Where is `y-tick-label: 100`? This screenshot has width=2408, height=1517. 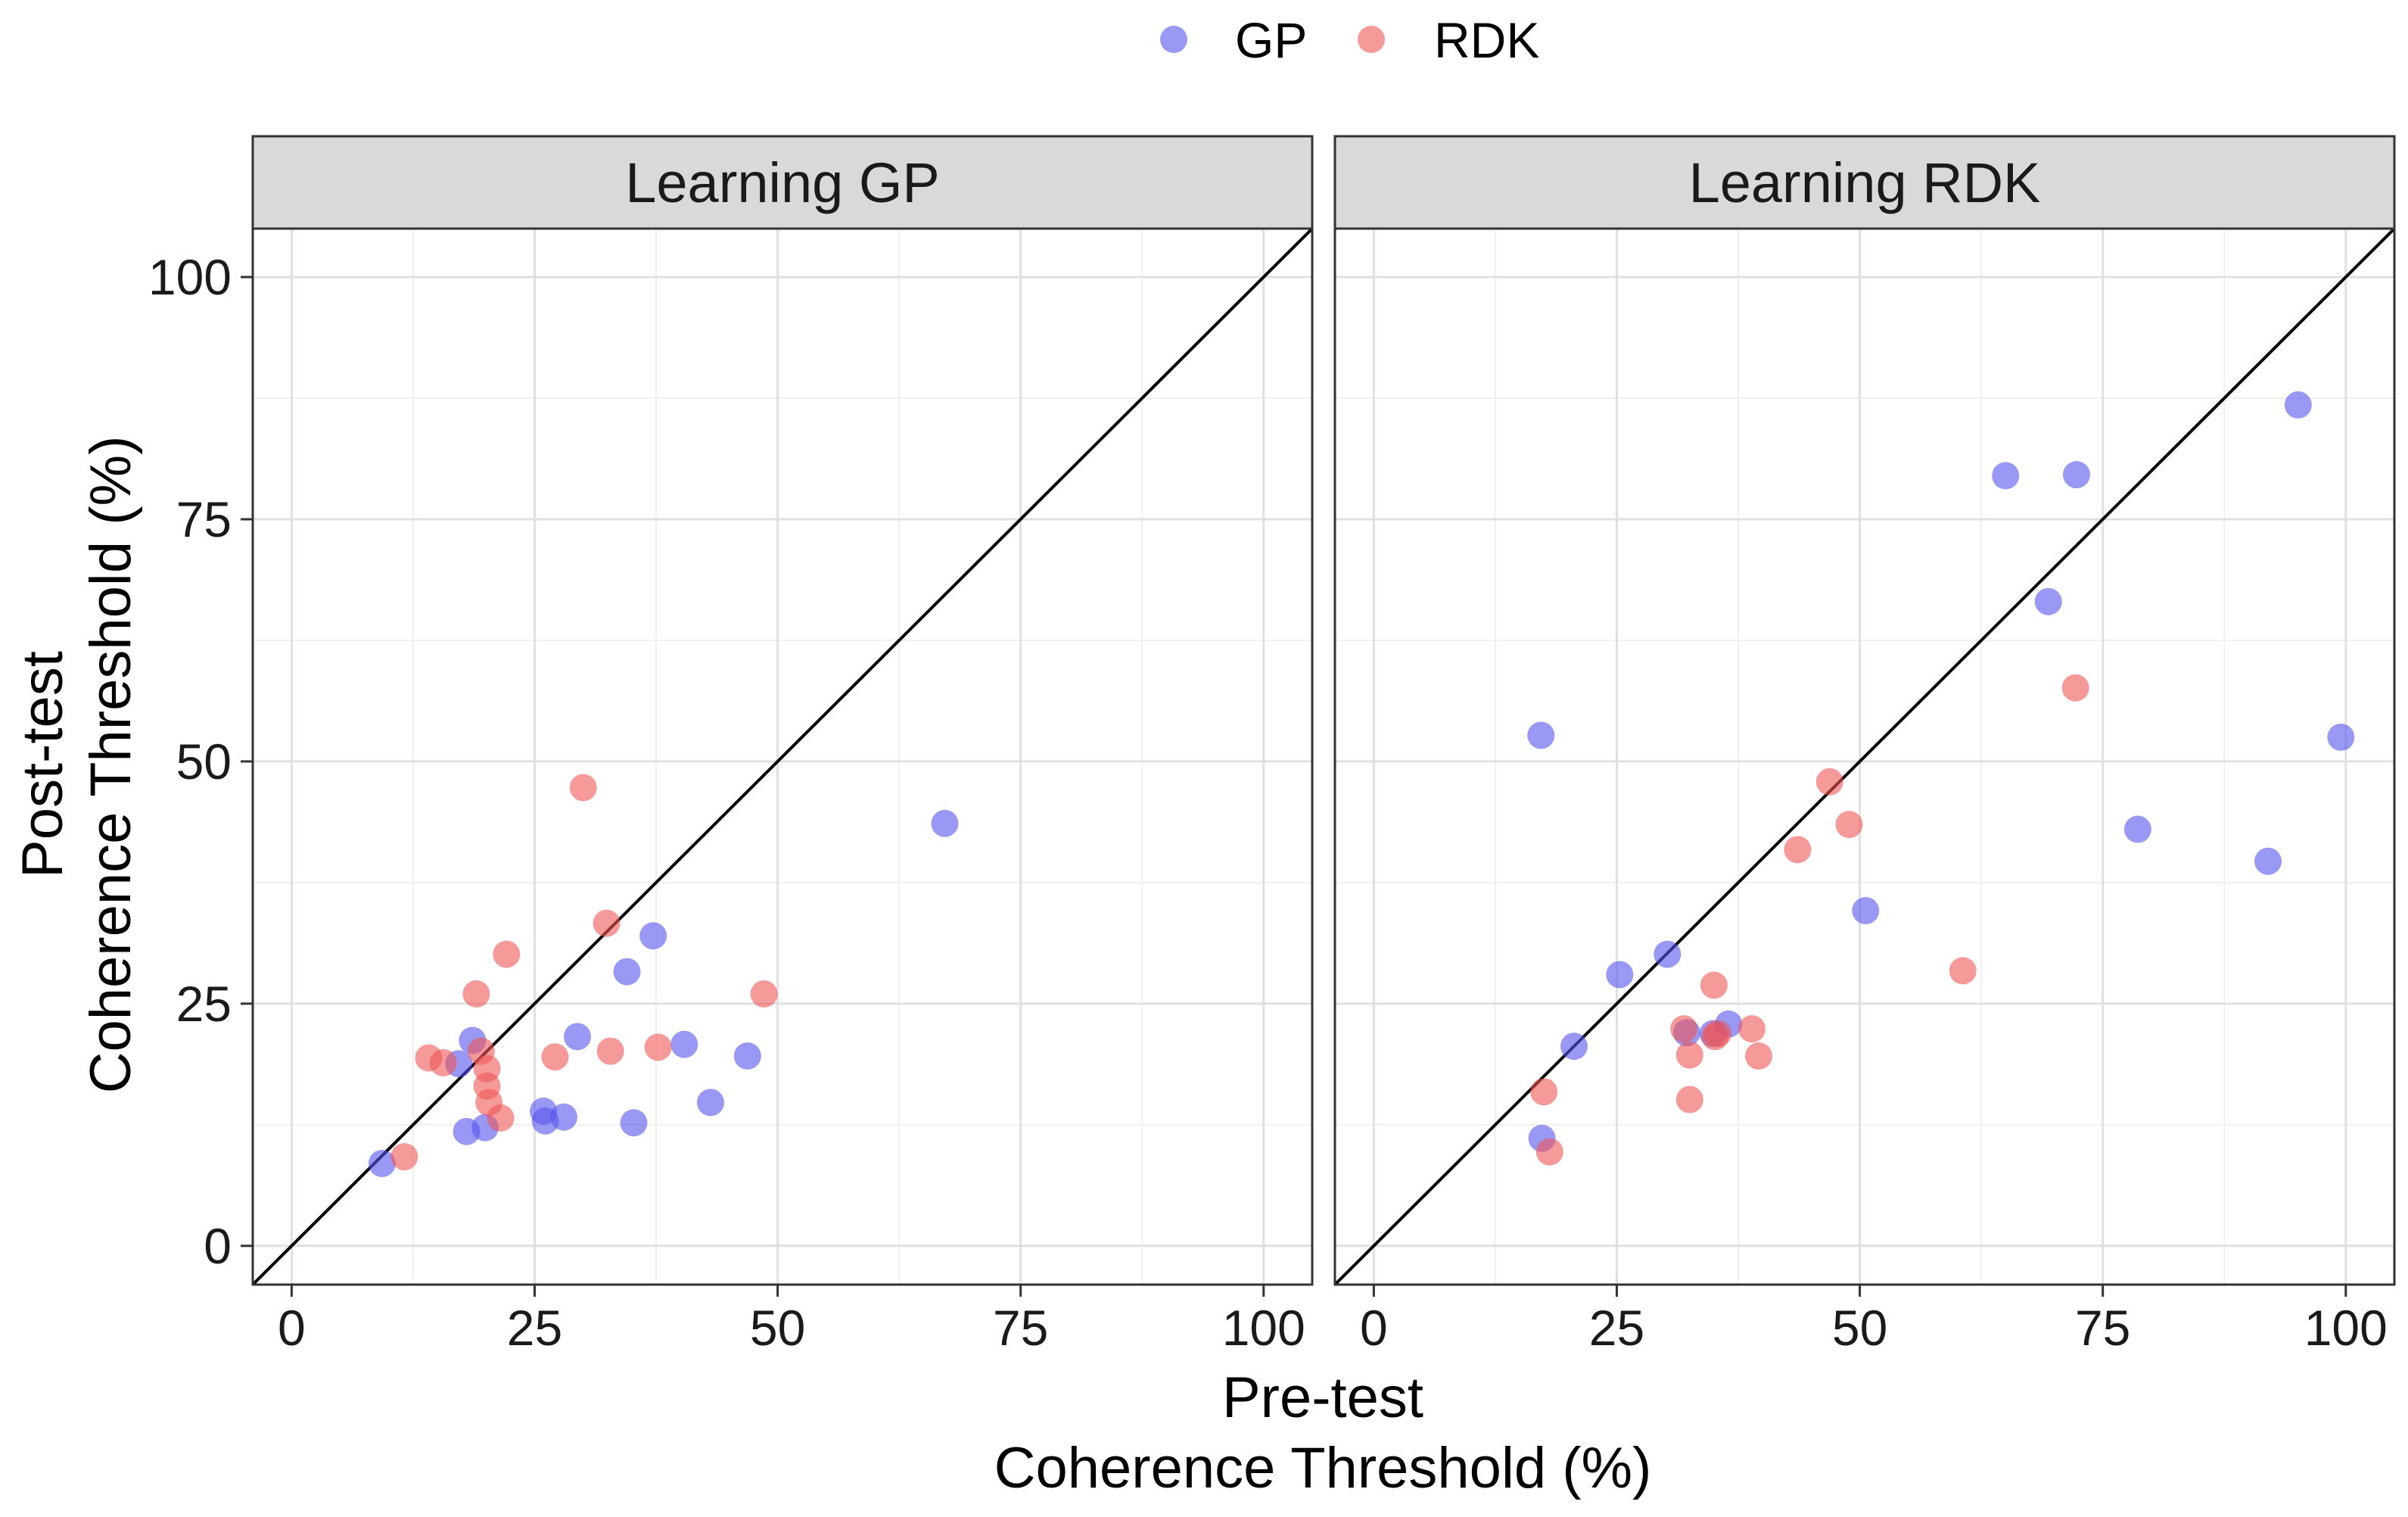 y-tick-label: 100 is located at coordinates (190, 277).